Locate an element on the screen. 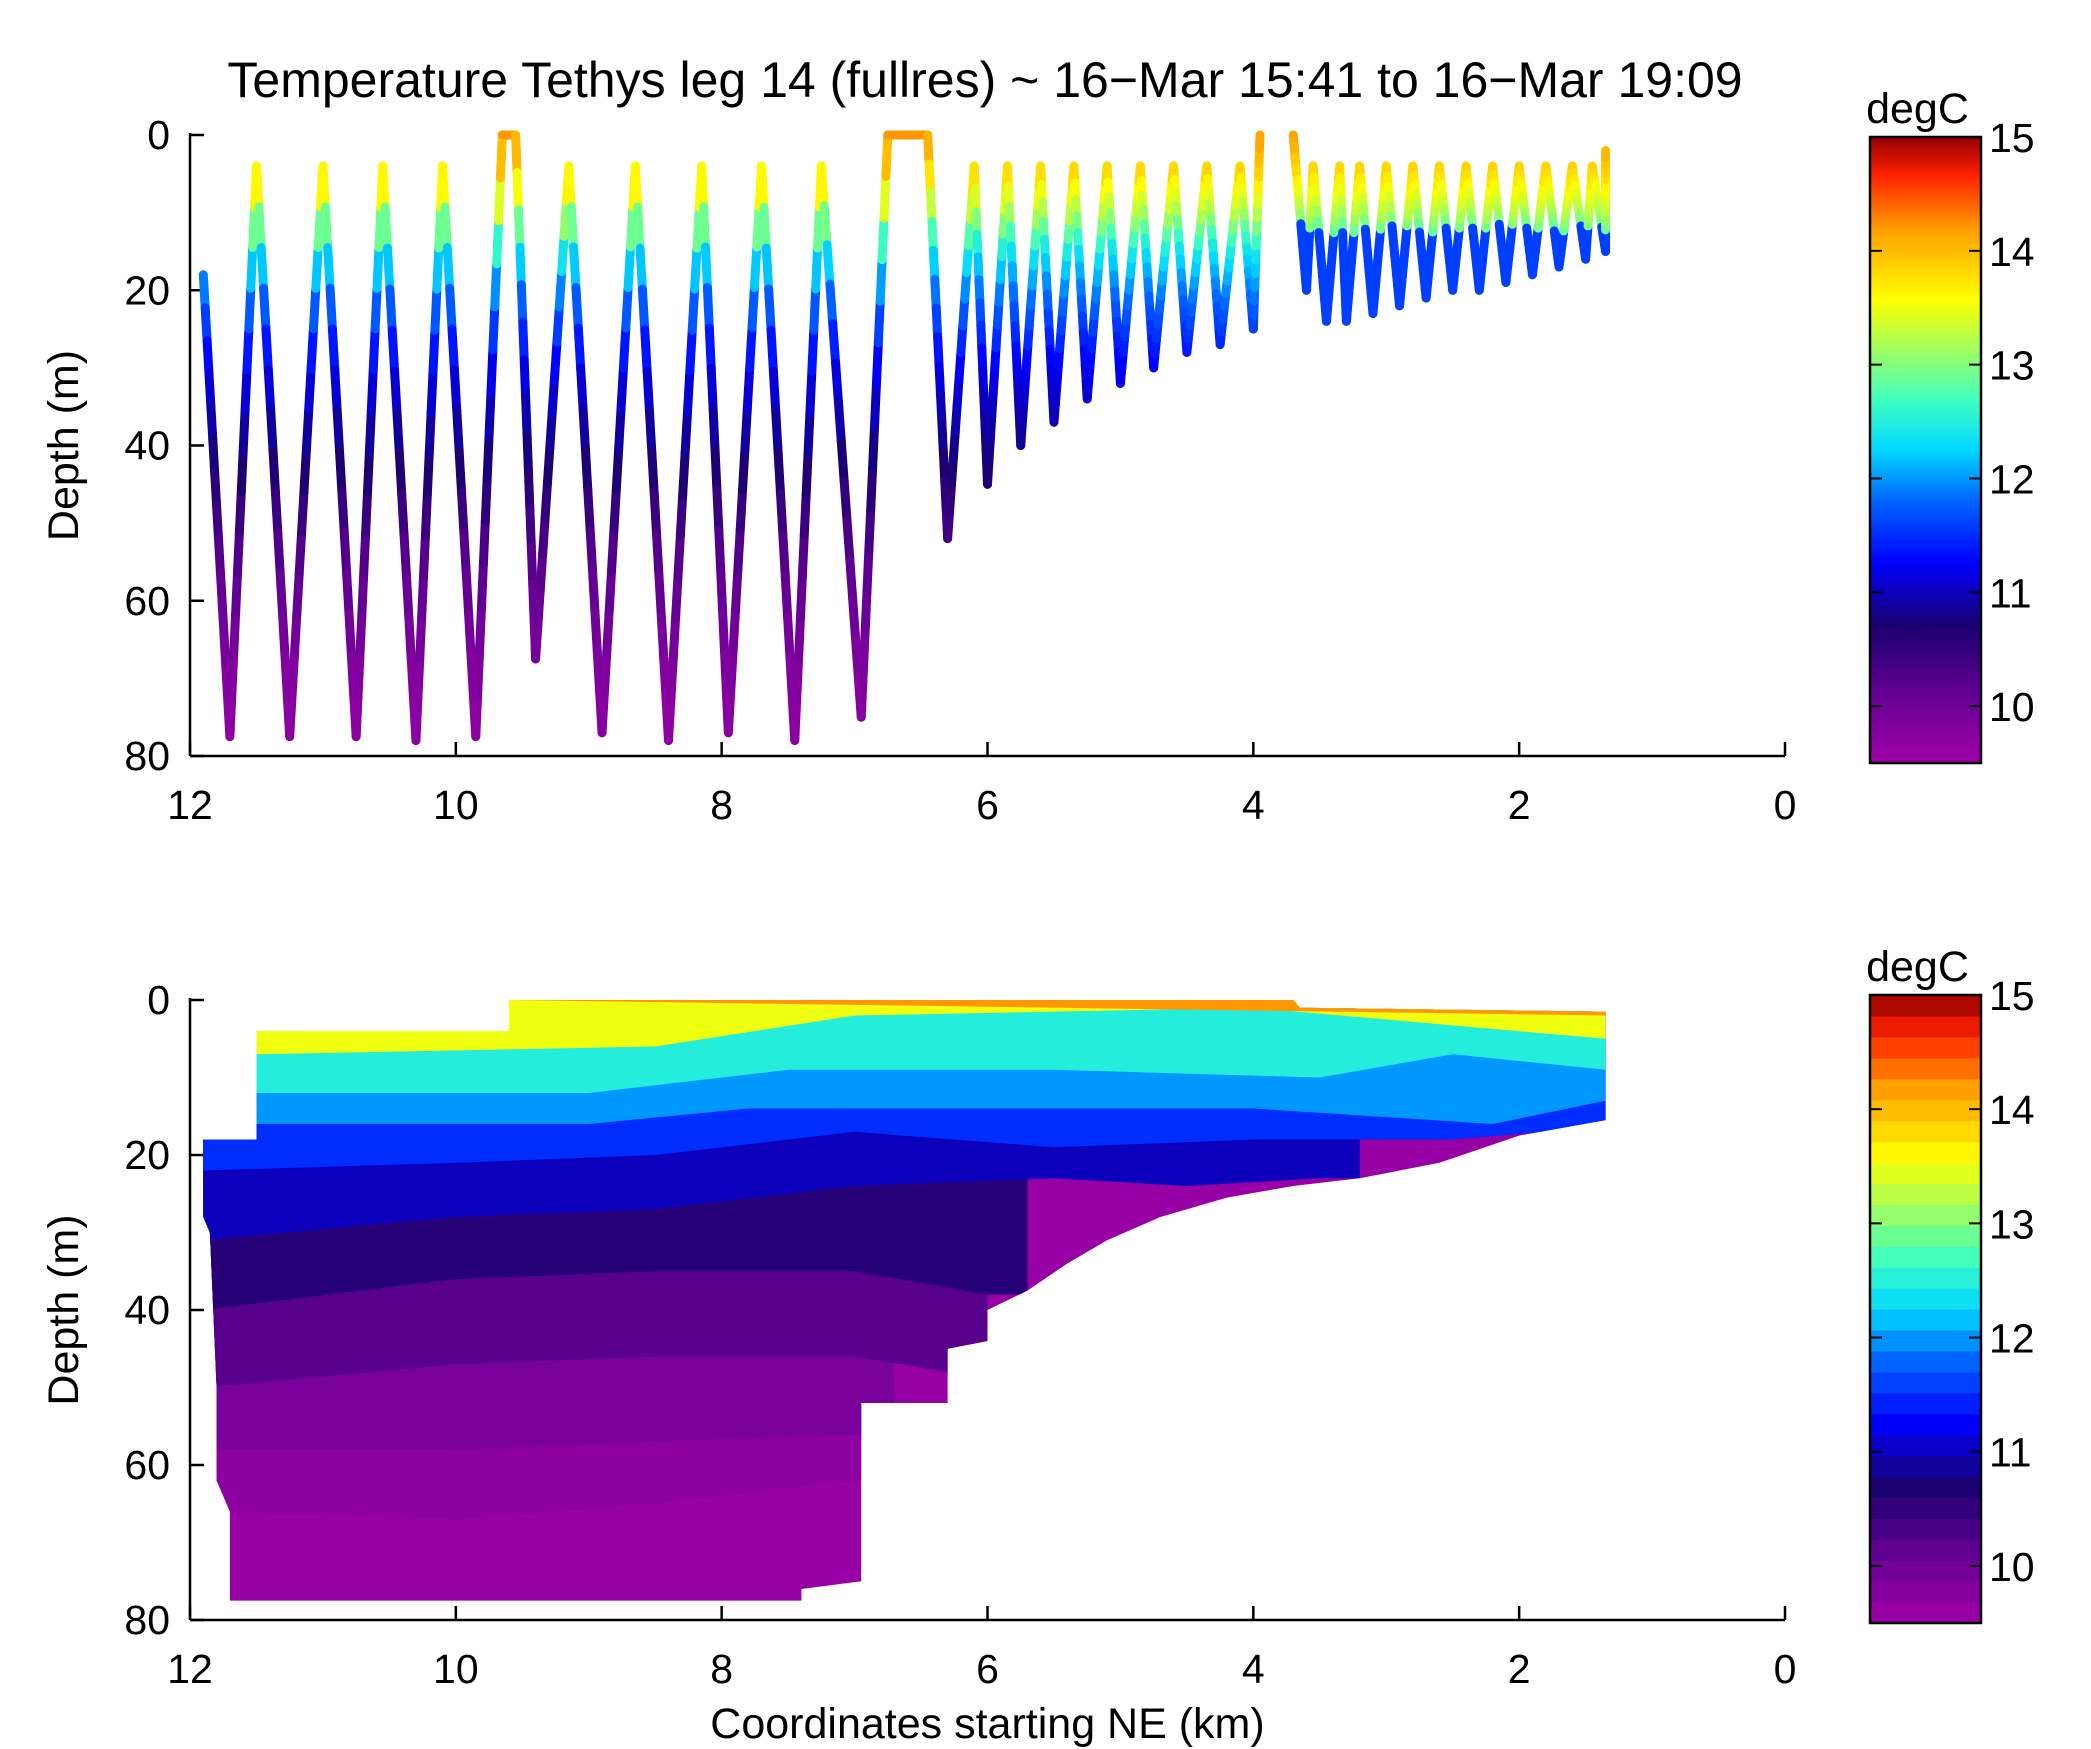  top-colorbar-tick-label: 15 is located at coordinates (2012, 138).